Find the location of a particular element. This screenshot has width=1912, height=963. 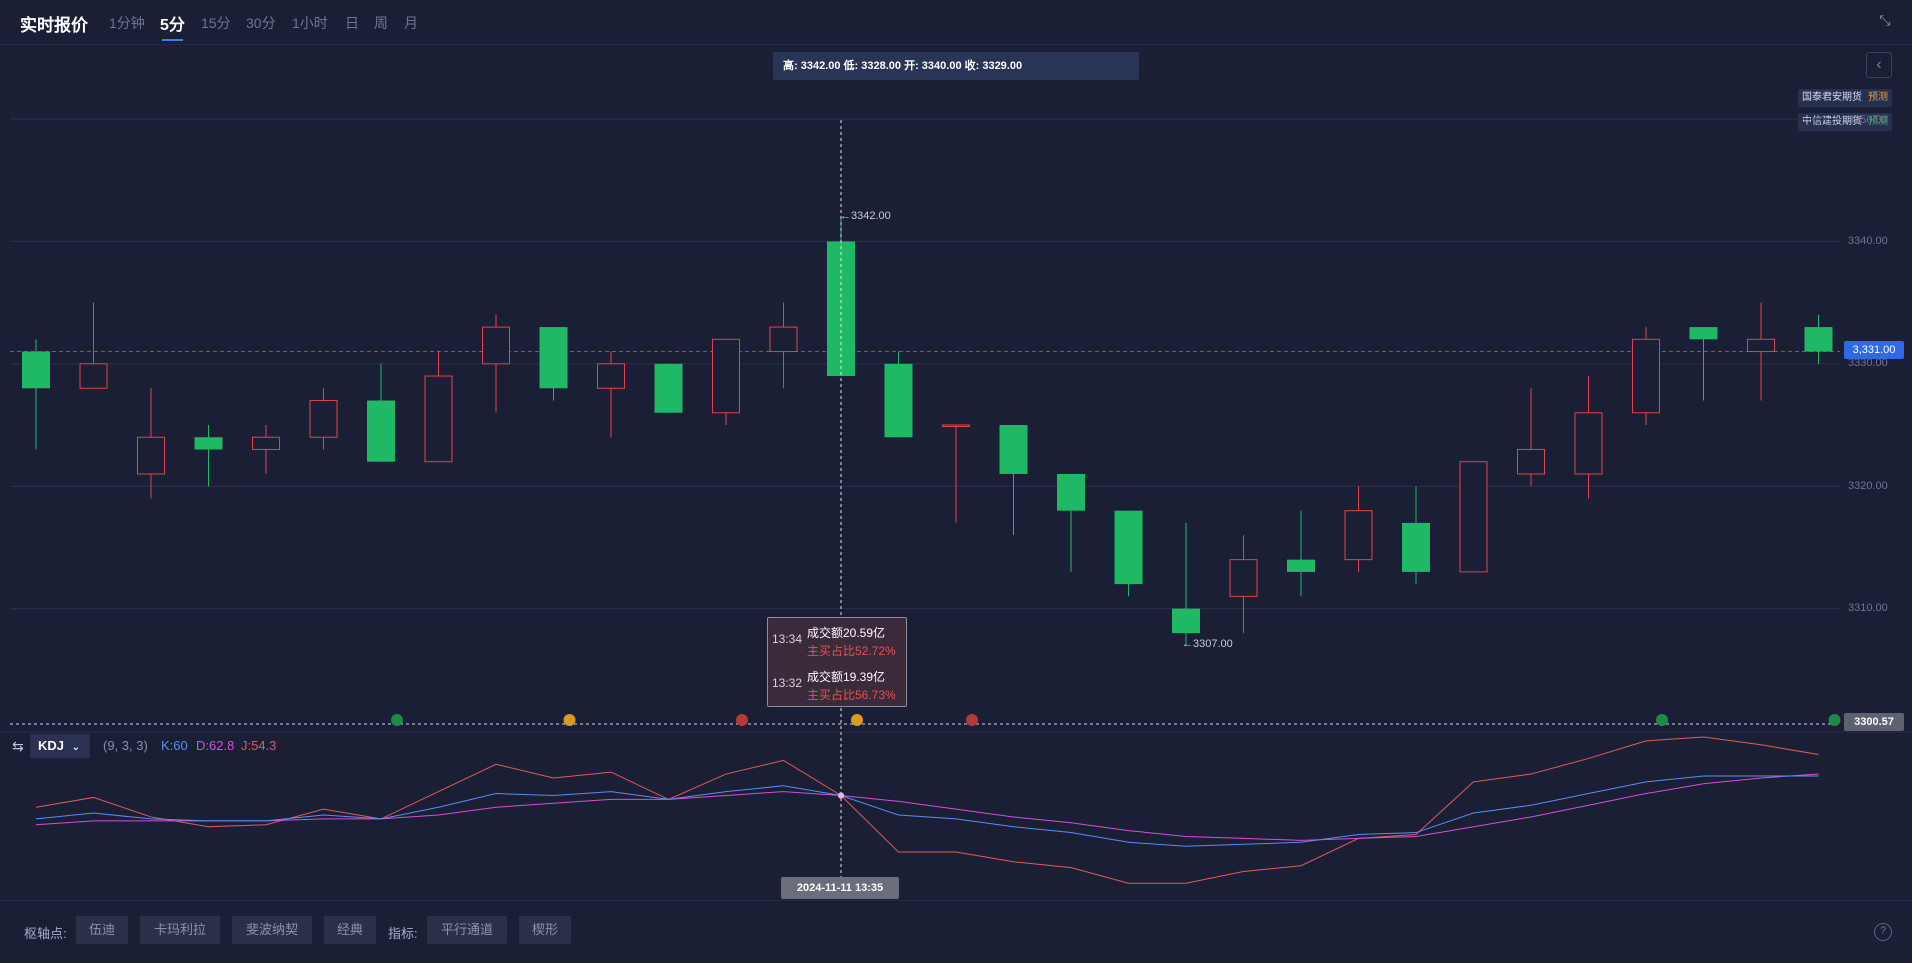

price-tick: 3330.00 is located at coordinates (1868, 363).